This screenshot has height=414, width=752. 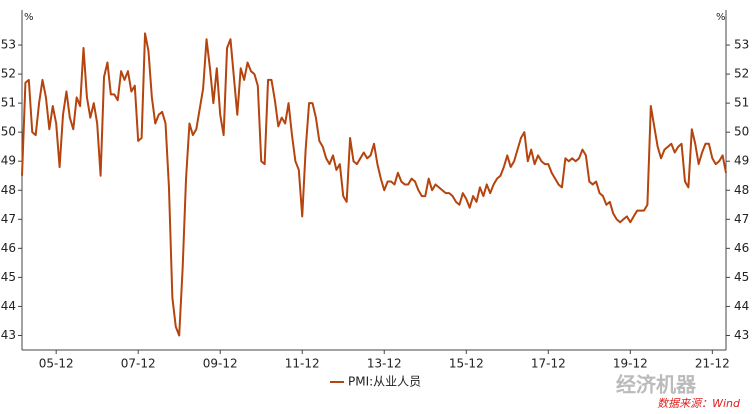 I want to click on x-tick-label: 19-12, so click(x=630, y=364).